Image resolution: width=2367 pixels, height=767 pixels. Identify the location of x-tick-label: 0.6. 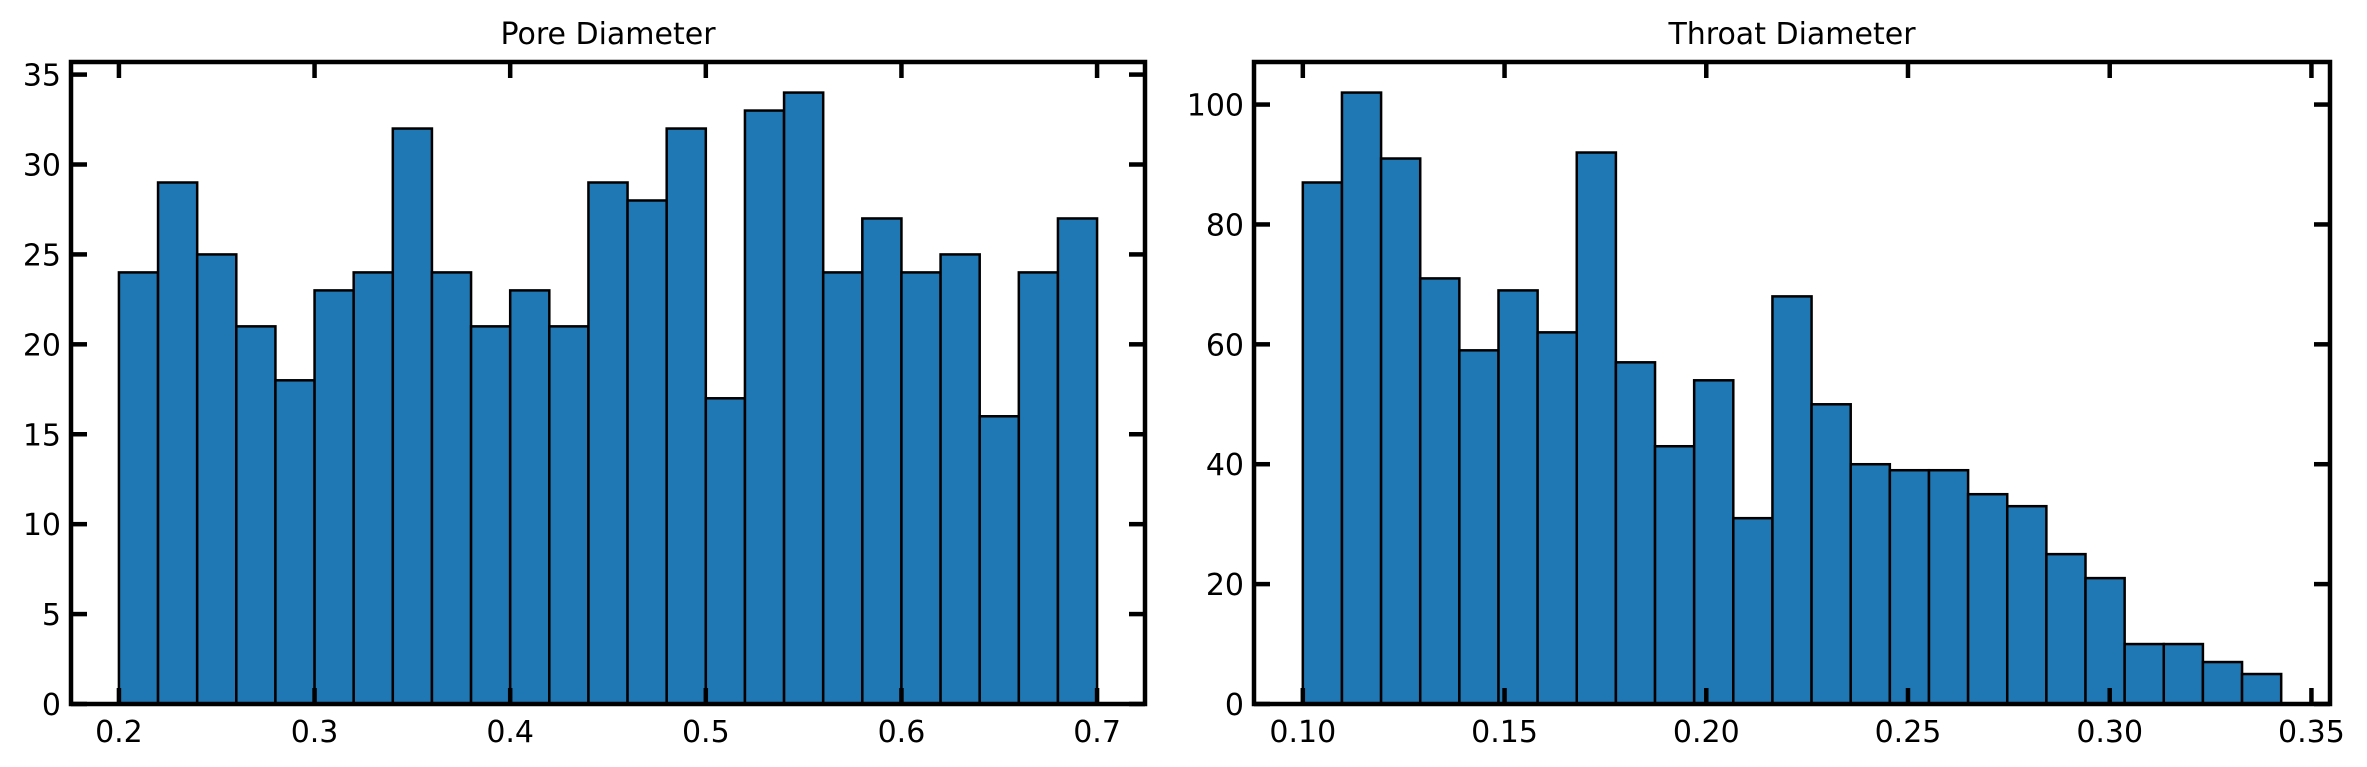
(902, 732).